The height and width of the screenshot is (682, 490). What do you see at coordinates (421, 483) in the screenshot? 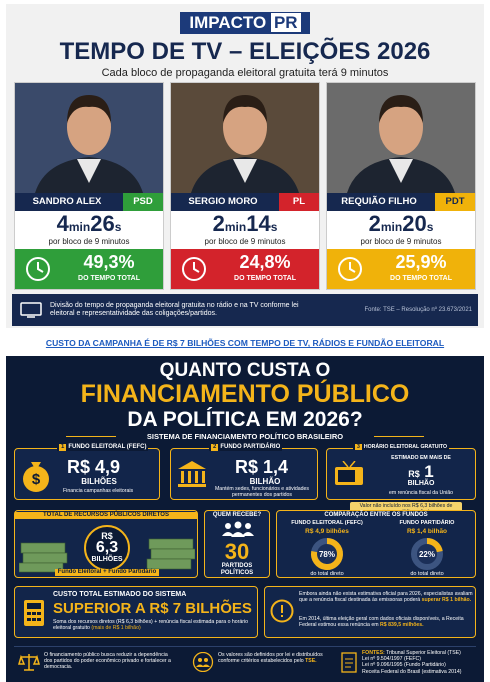
I see `fund-unit: BILHÃO` at bounding box center [421, 483].